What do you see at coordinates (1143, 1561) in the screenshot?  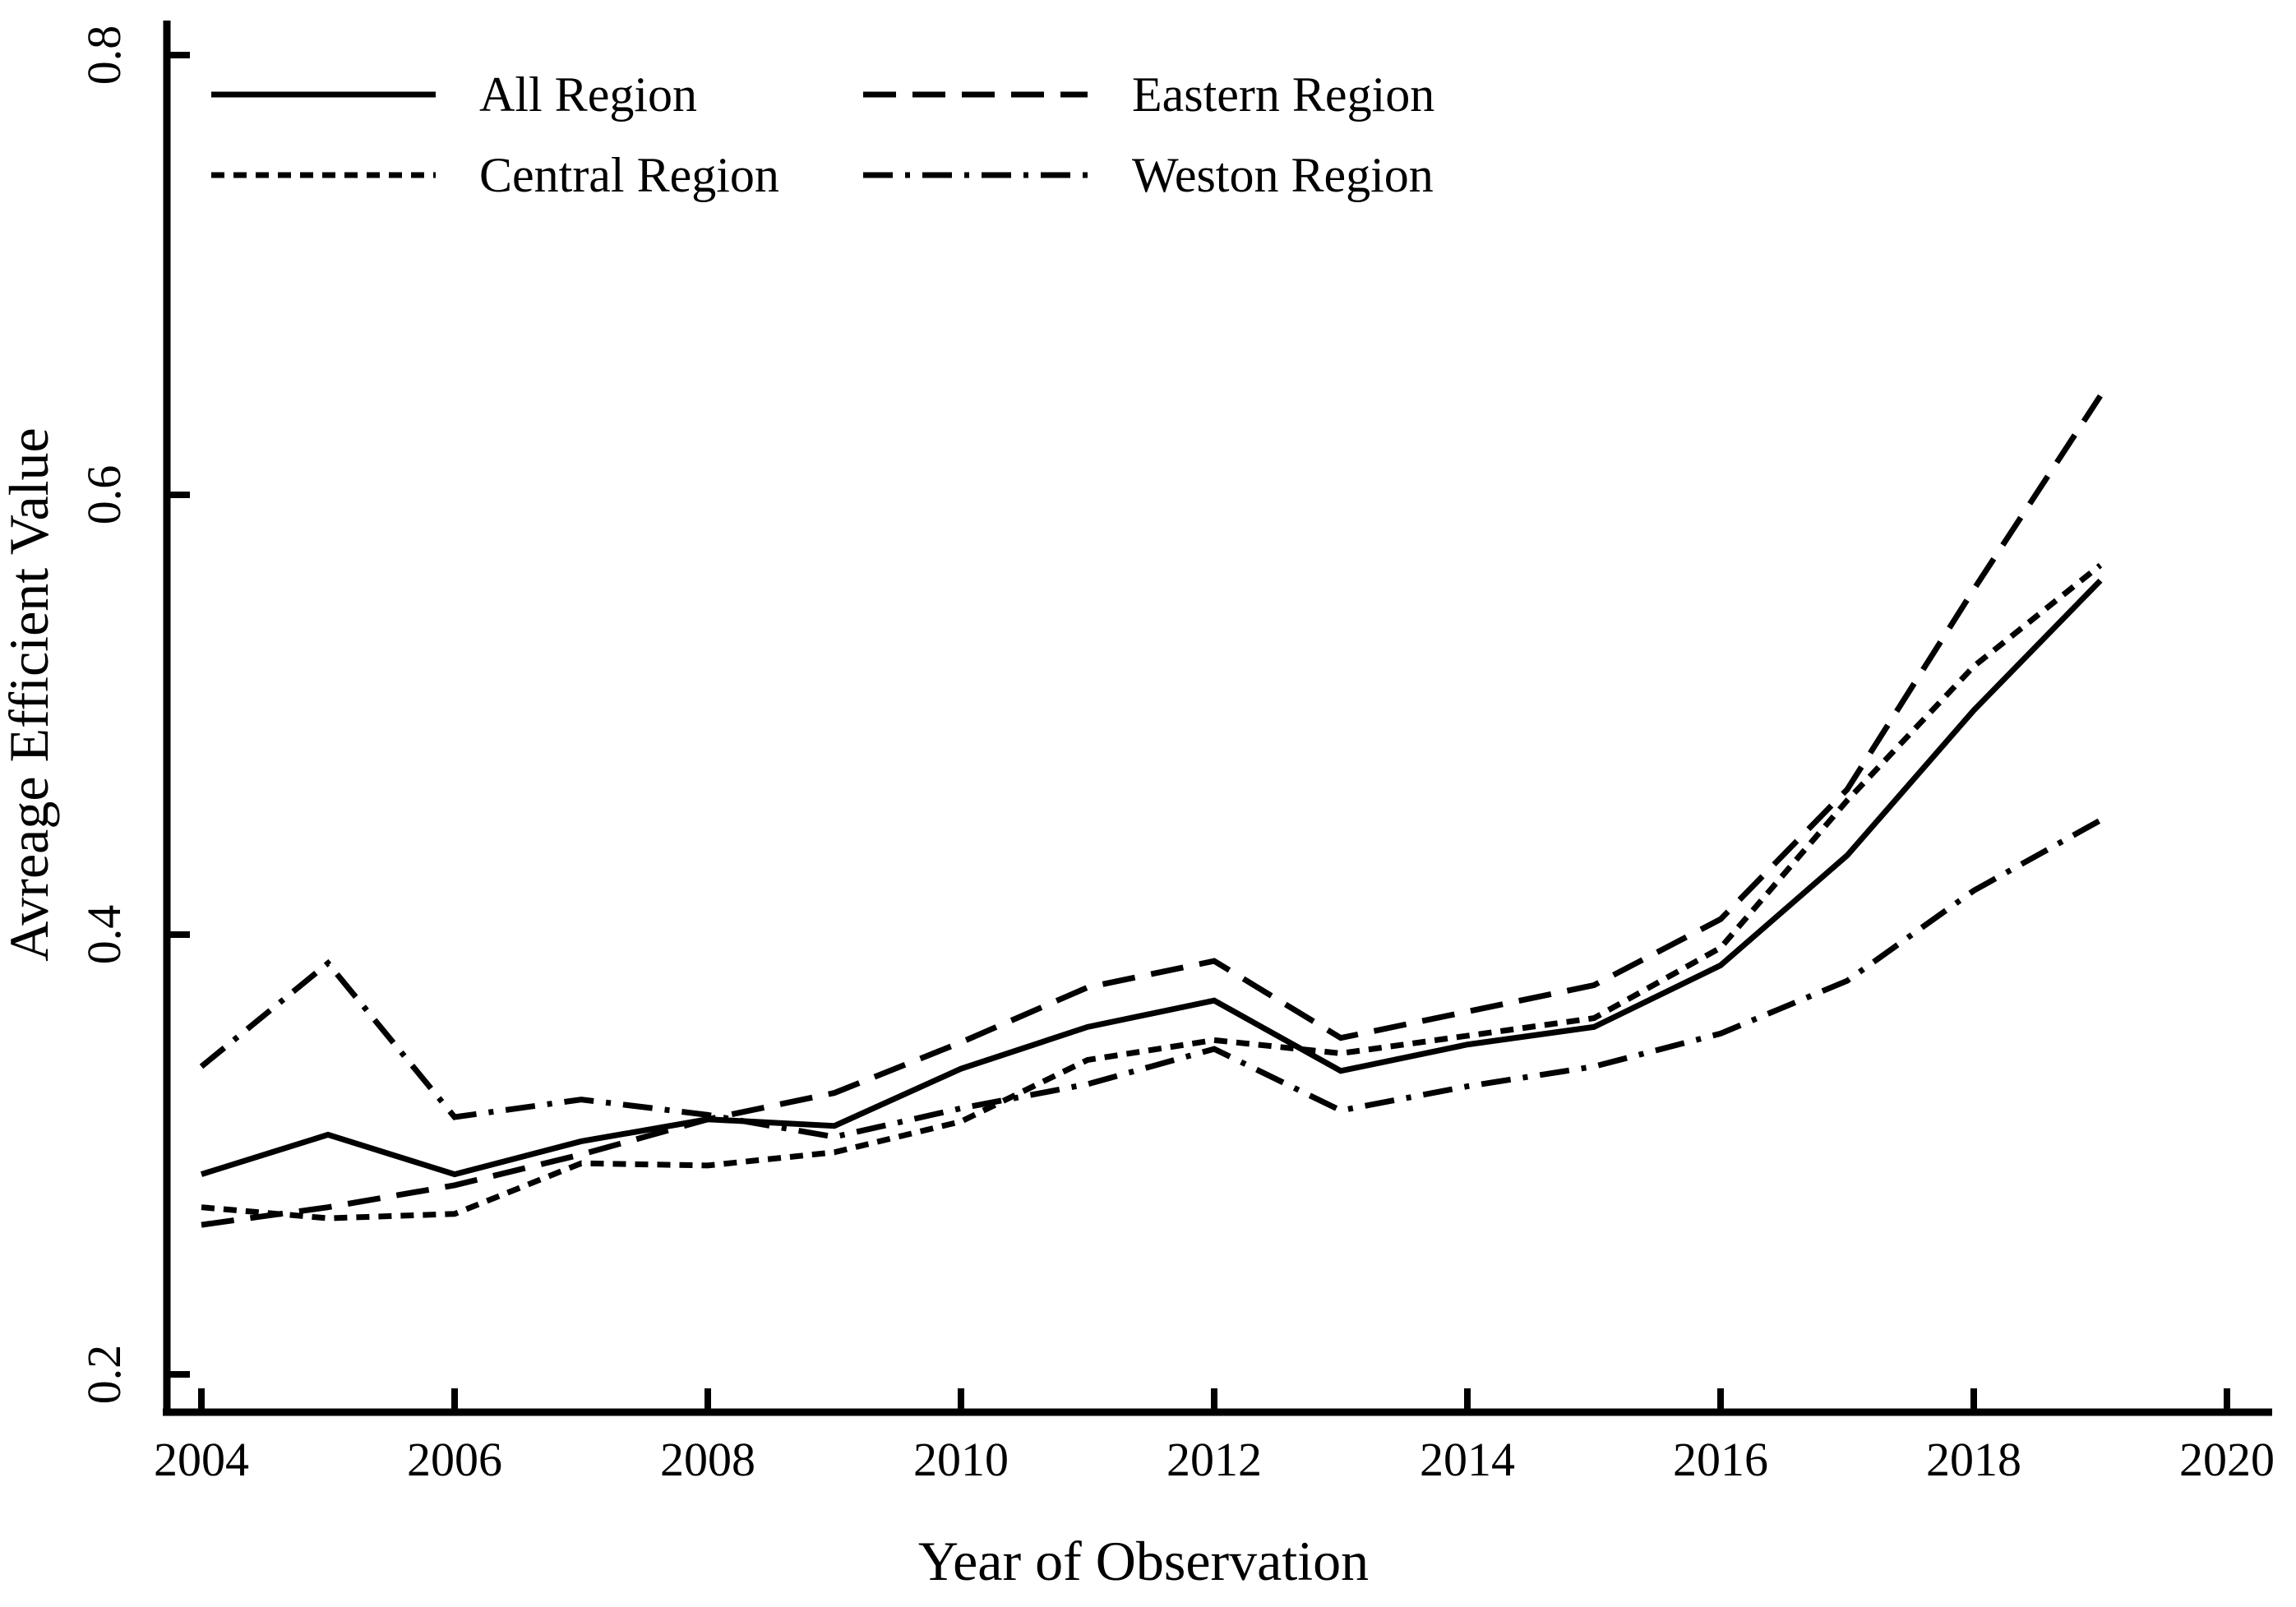 I see `x-axis-title: Year of Observation` at bounding box center [1143, 1561].